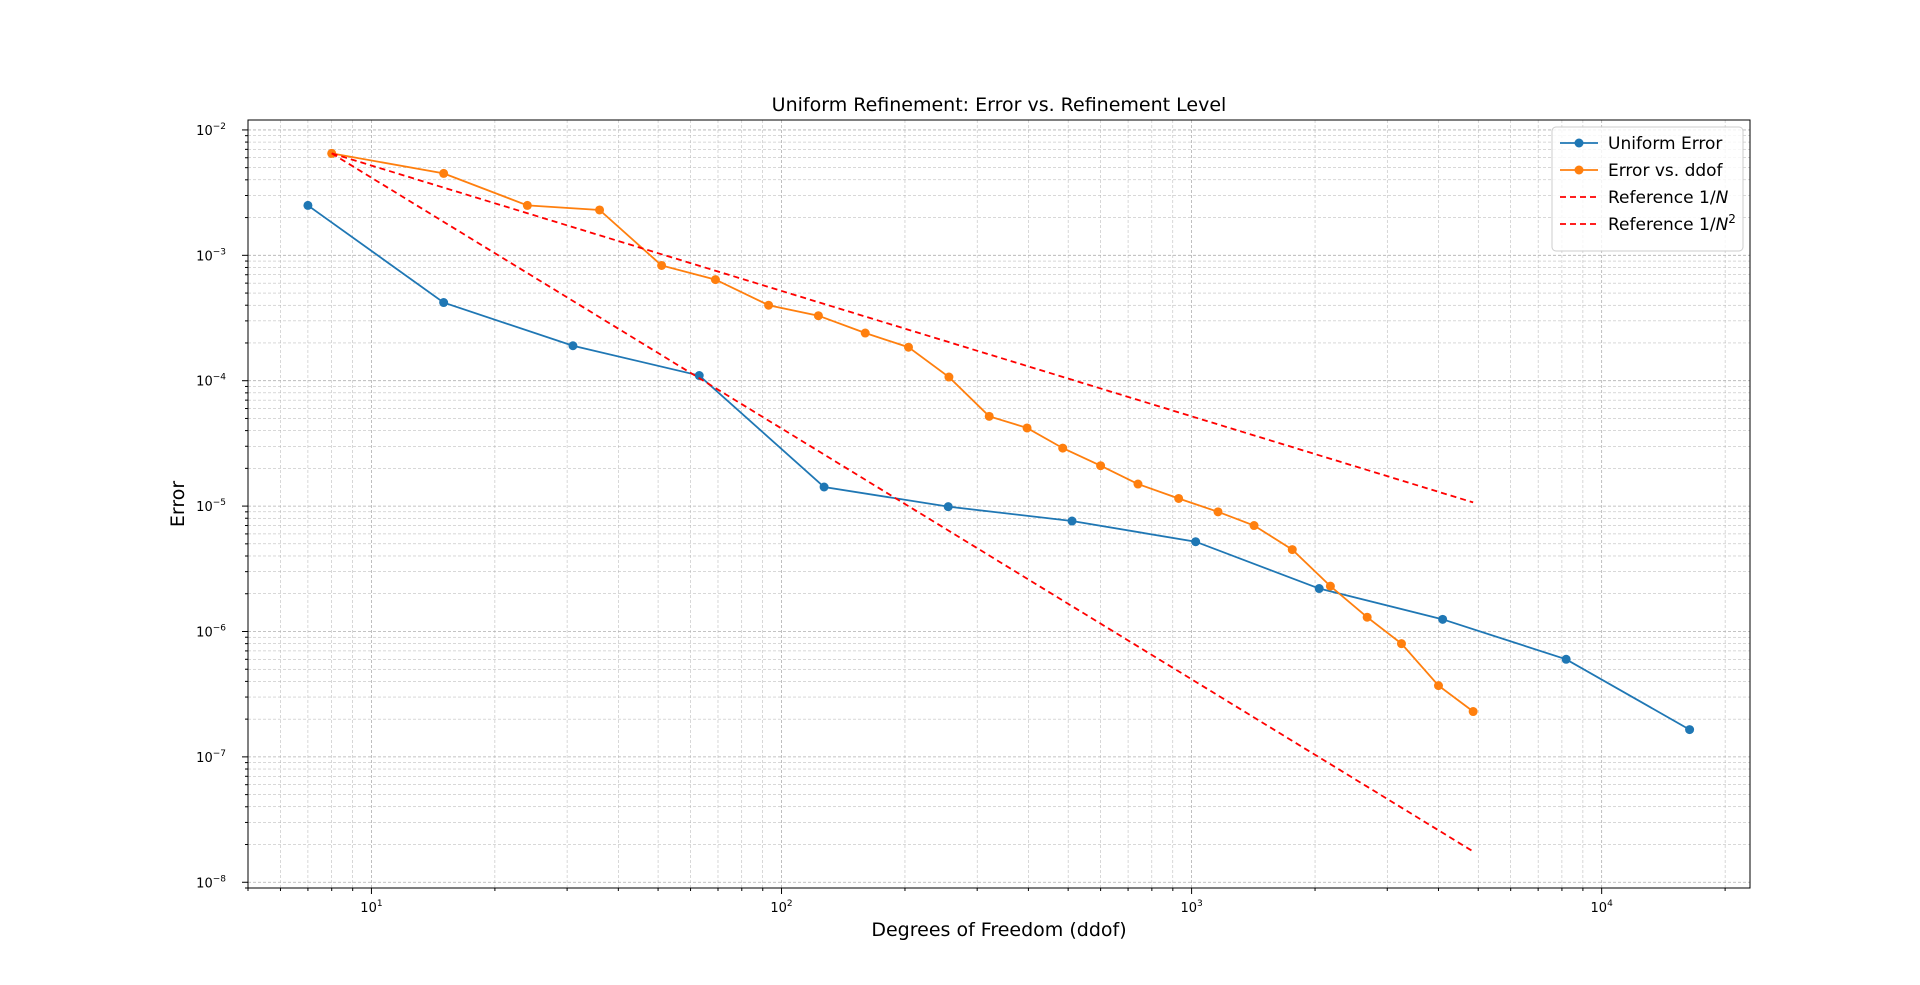 The image size is (1920, 985). What do you see at coordinates (178, 504) in the screenshot?
I see `y-axis-label: Error` at bounding box center [178, 504].